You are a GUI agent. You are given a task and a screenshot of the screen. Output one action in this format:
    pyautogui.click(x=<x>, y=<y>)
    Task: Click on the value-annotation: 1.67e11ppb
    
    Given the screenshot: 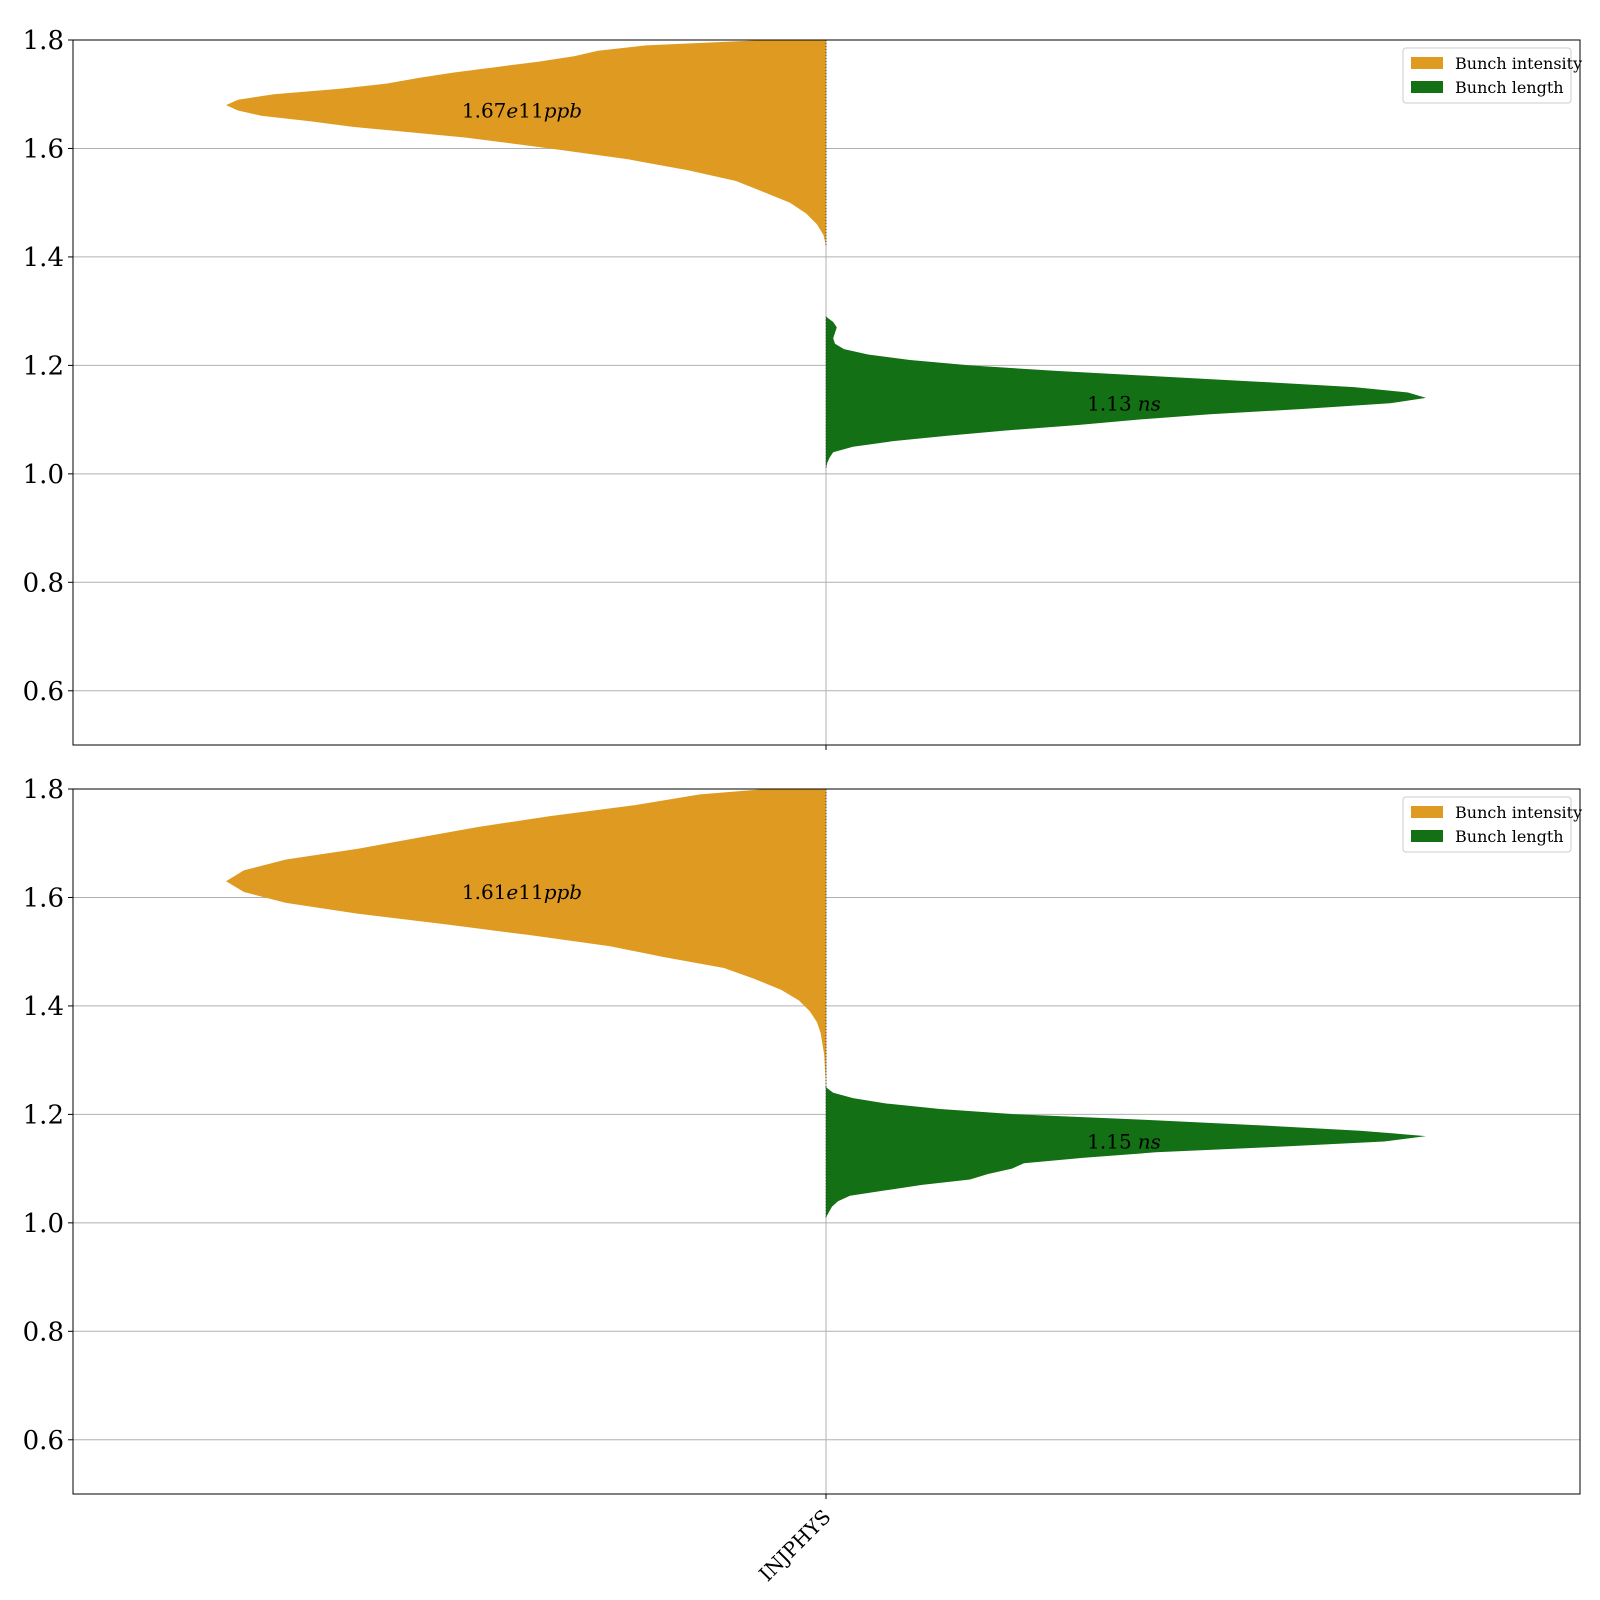 What is the action you would take?
    pyautogui.click(x=522, y=111)
    